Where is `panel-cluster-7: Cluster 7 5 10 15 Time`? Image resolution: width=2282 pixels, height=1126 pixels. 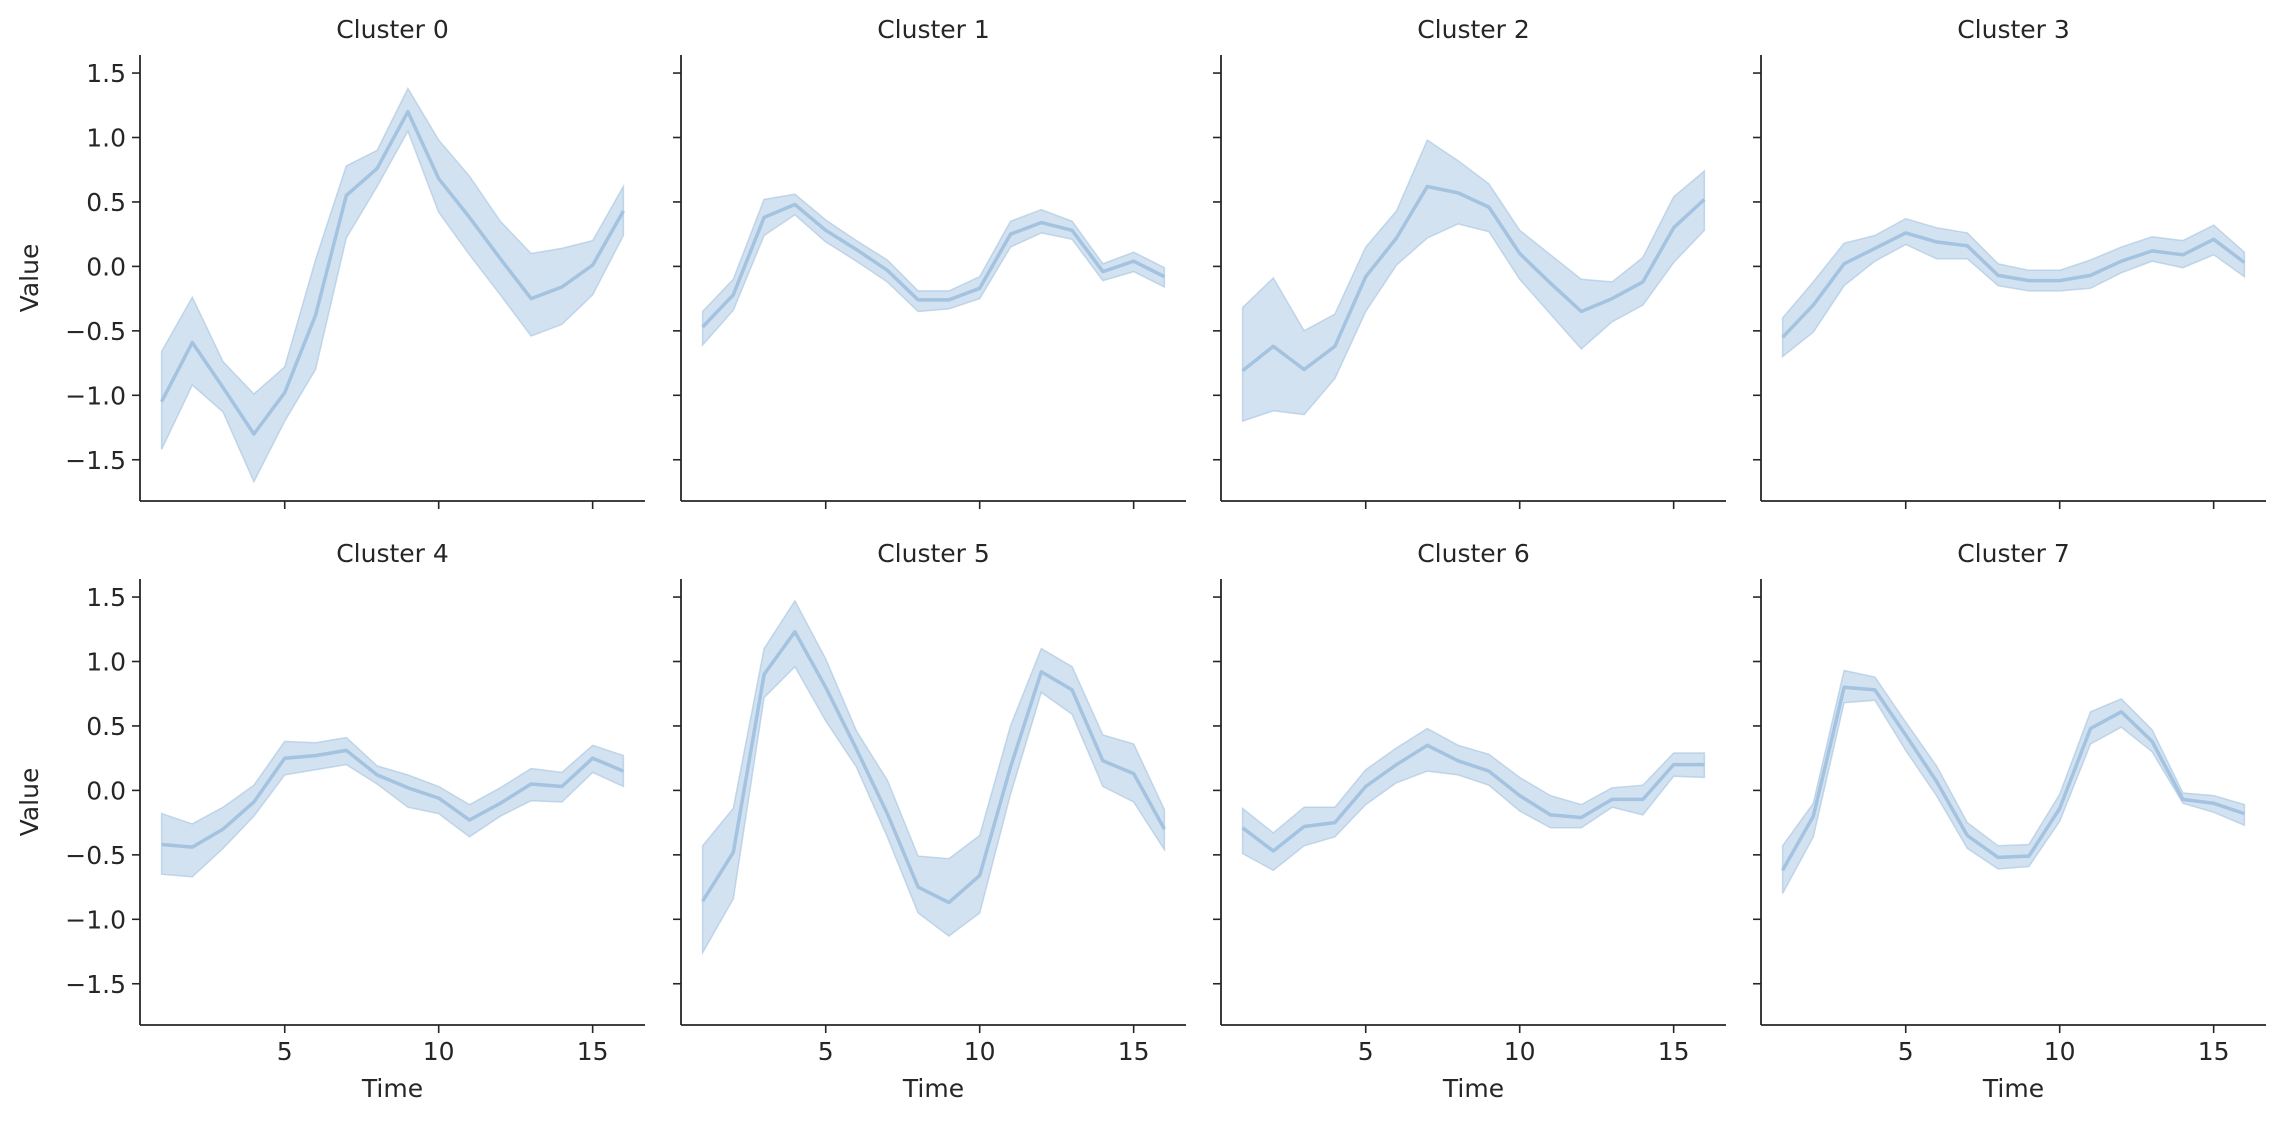
panel-cluster-7: Cluster 7 5 10 15 Time is located at coordinates (2009, 821).